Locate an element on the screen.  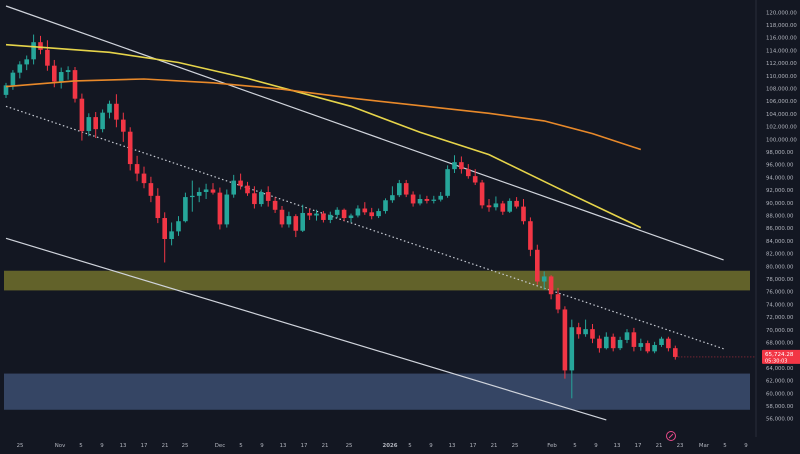
reset-scale-button is located at coordinates (671, 436).